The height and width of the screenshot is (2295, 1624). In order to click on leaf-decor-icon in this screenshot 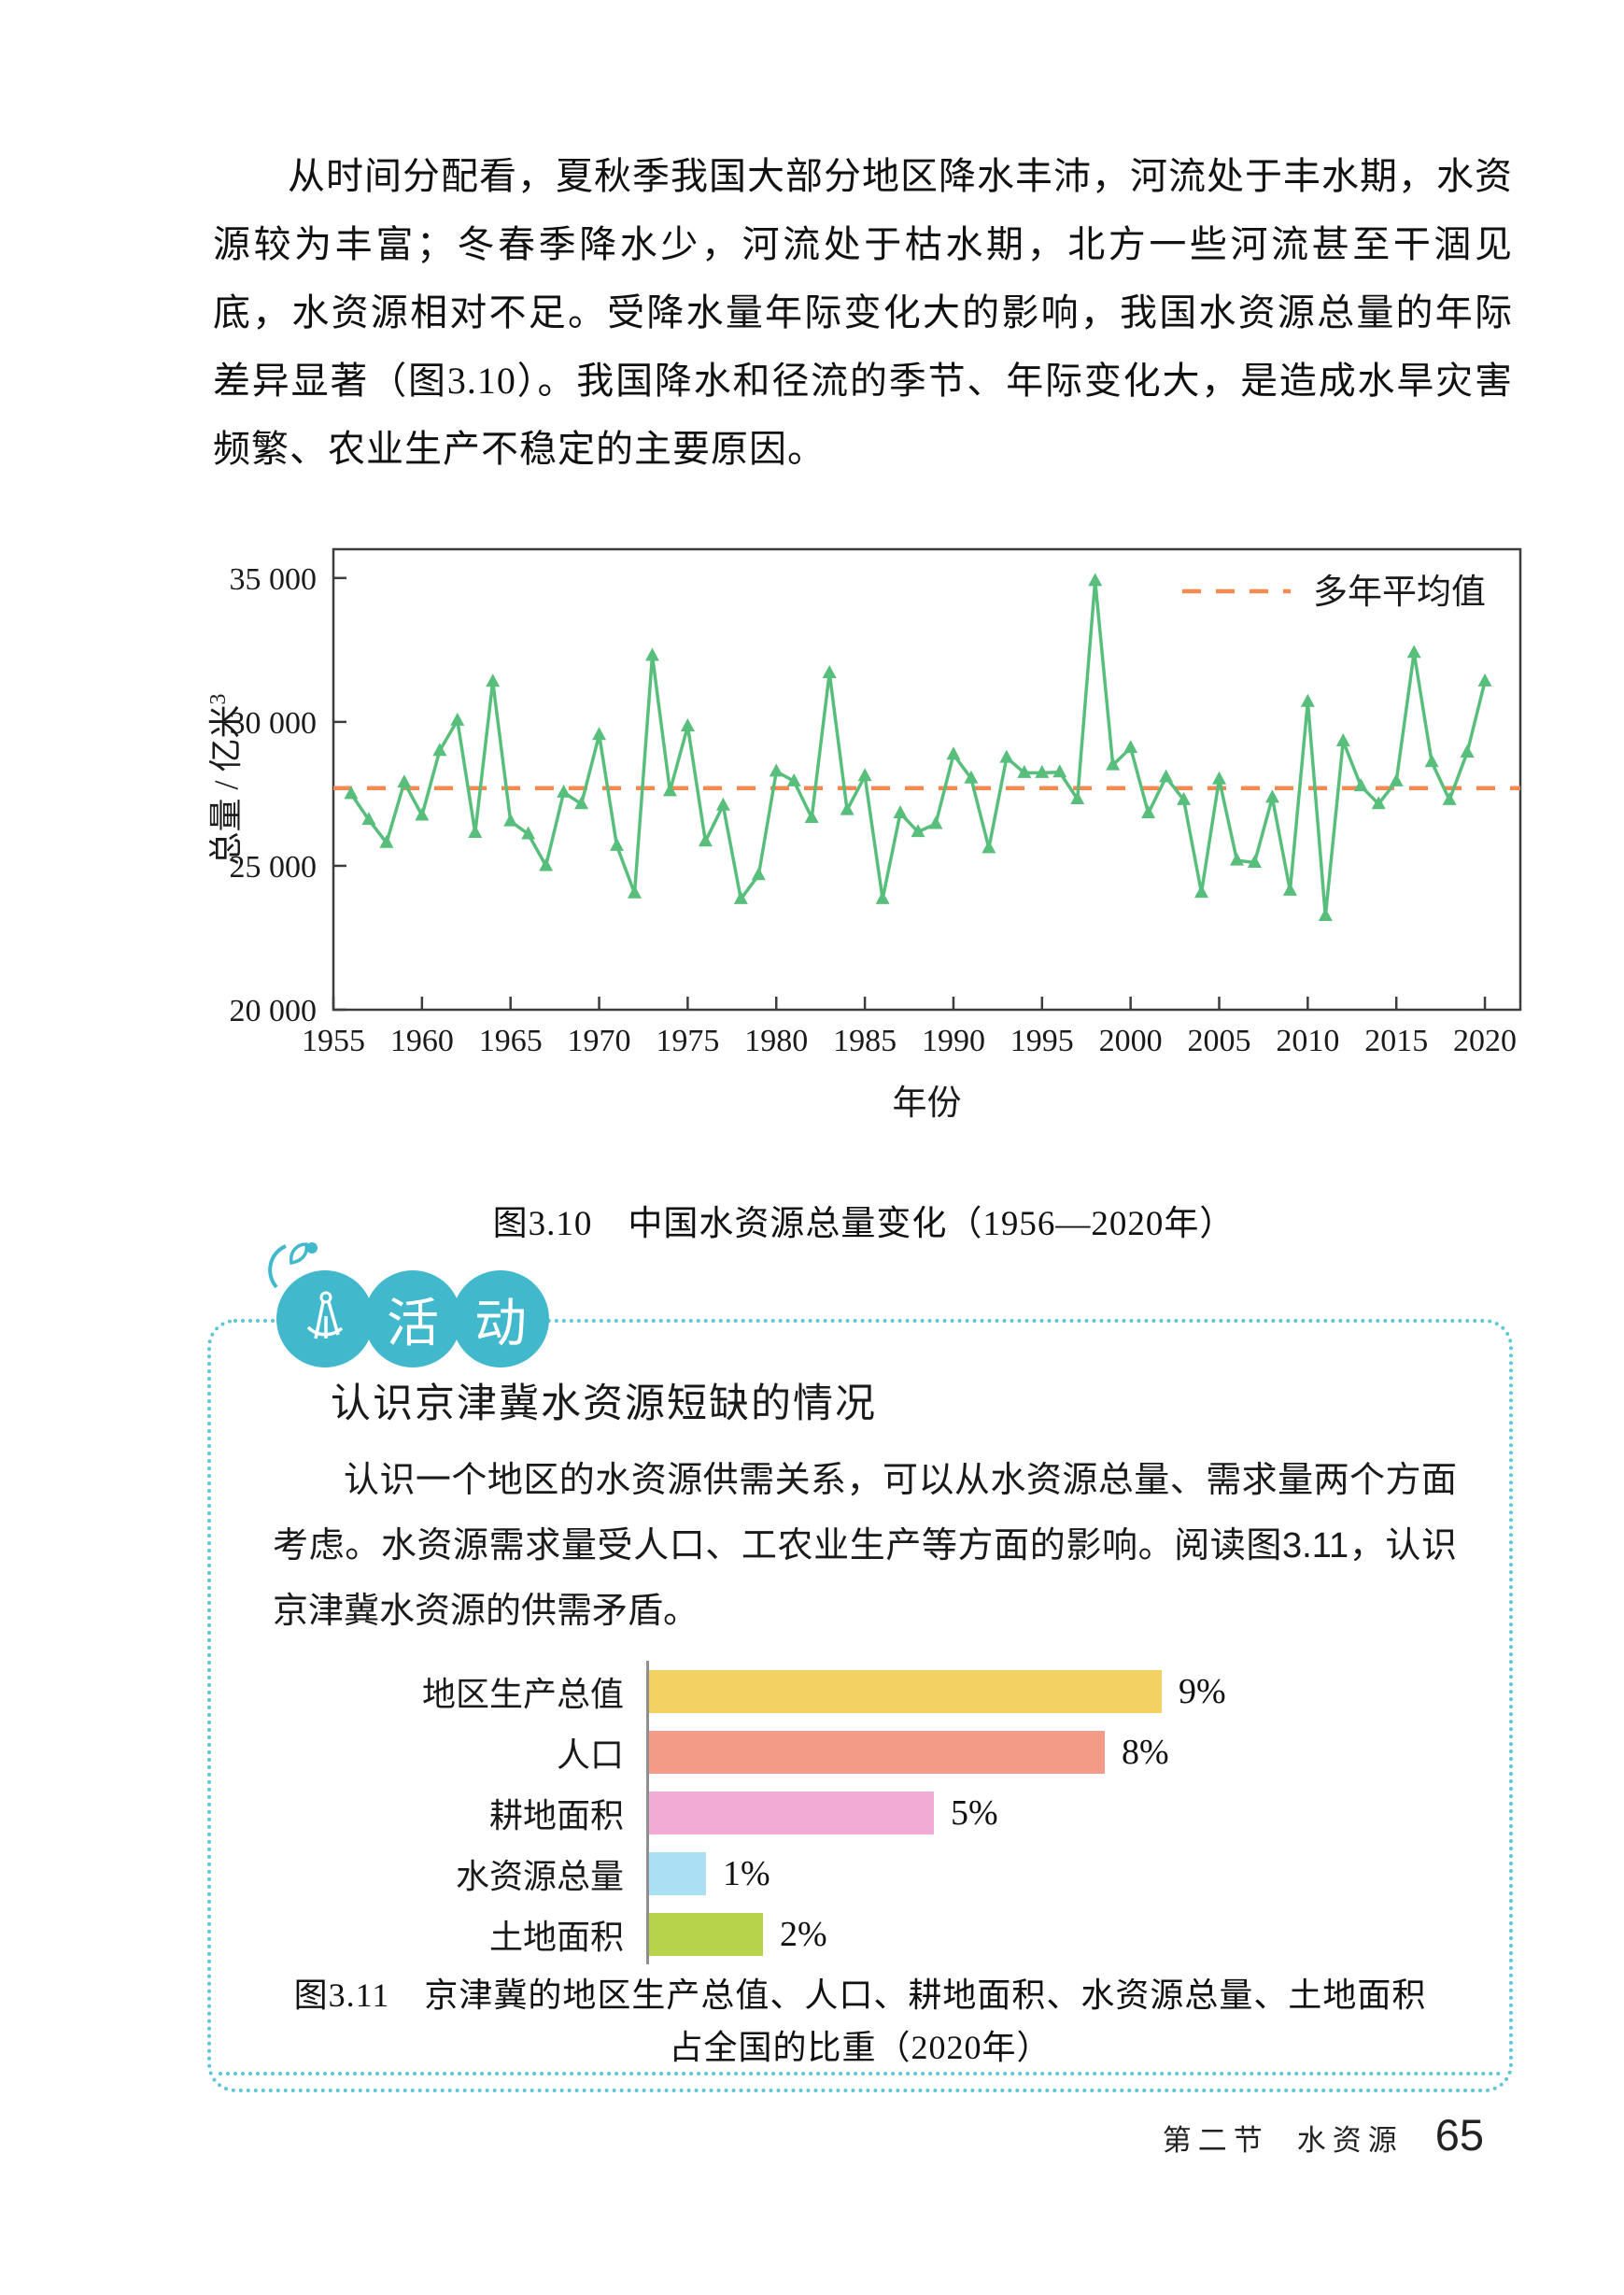, I will do `click(293, 1265)`.